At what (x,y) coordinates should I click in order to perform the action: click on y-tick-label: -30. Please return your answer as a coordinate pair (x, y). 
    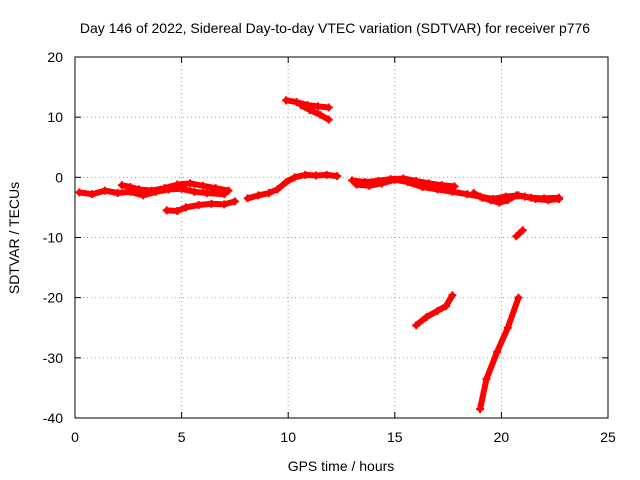
    Looking at the image, I should click on (53, 358).